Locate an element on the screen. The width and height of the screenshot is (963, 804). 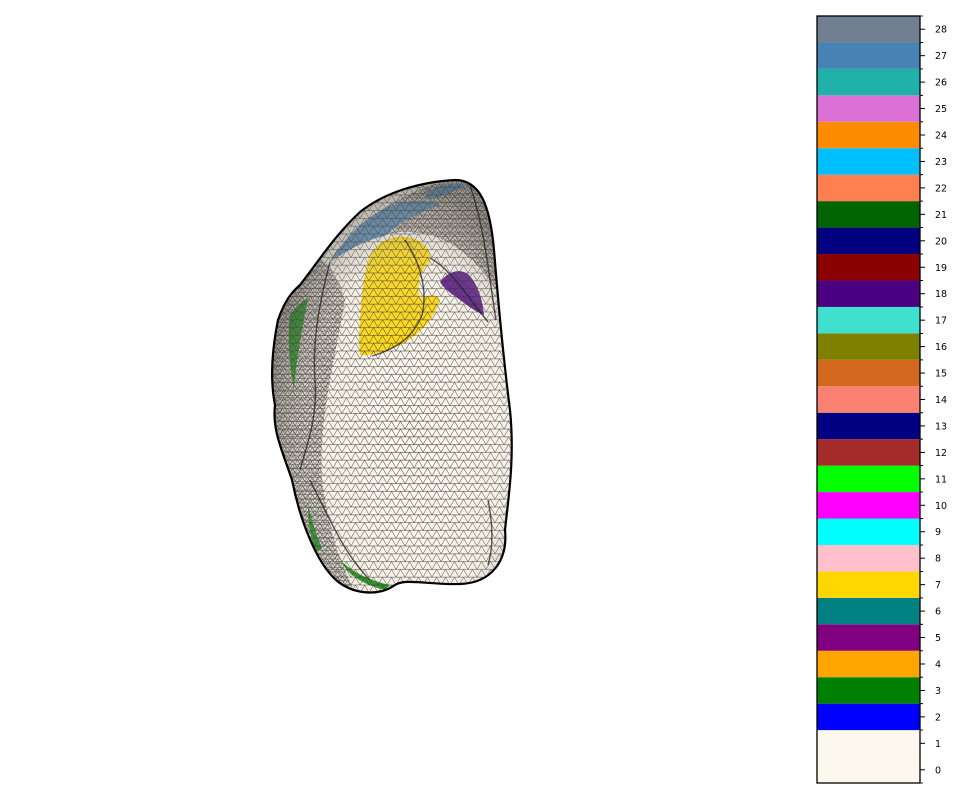
colorbar-tick-label: 16 is located at coordinates (941, 347).